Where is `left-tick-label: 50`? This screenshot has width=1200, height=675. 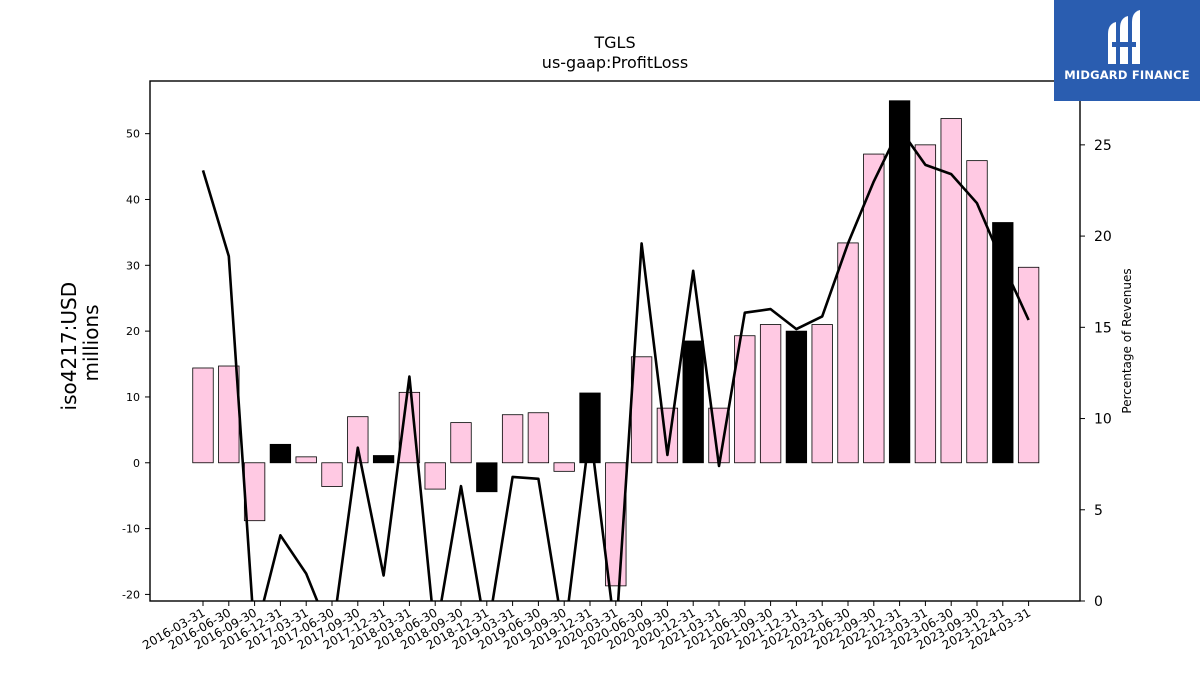 left-tick-label: 50 is located at coordinates (133, 134).